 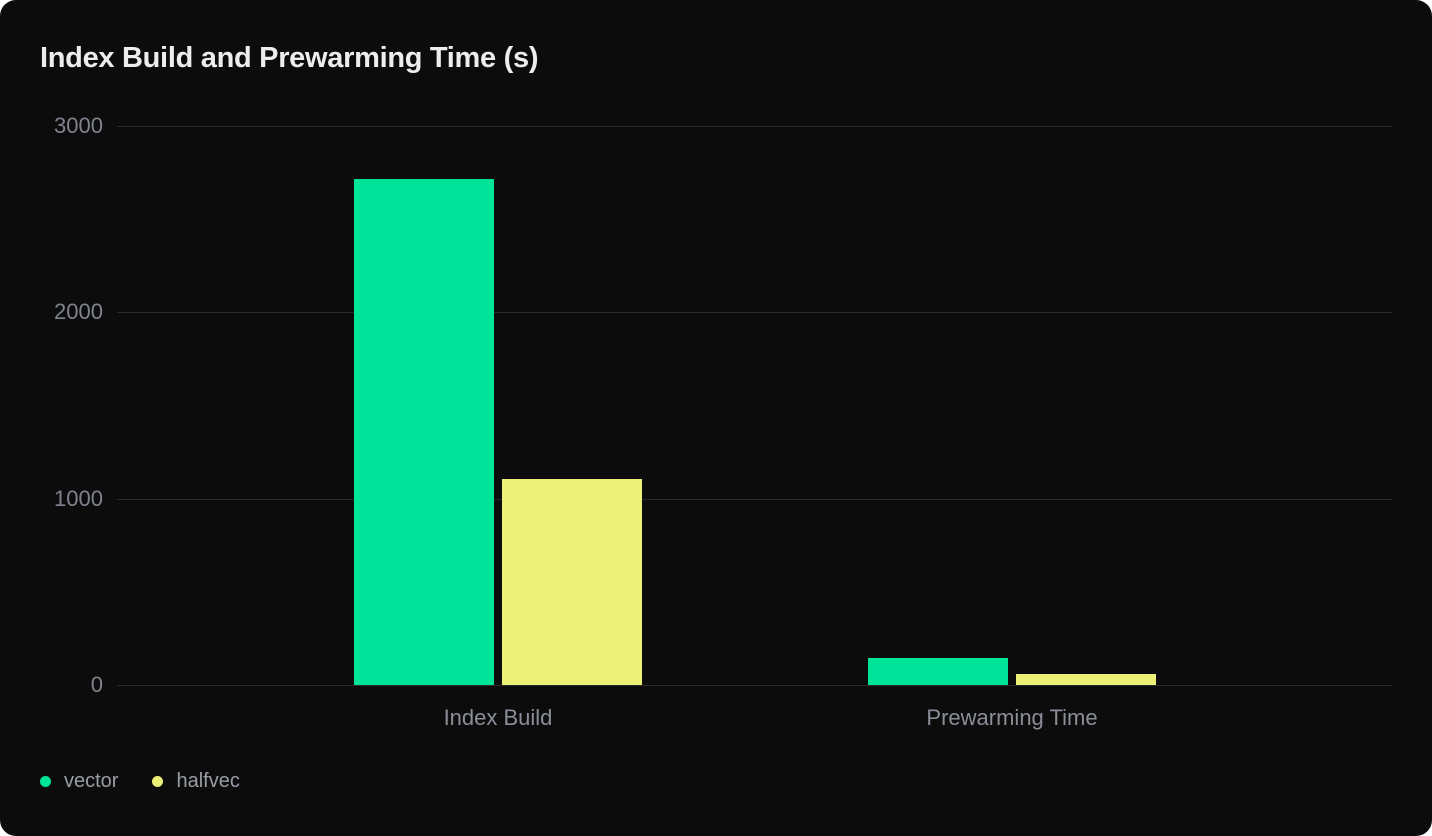 I want to click on x-axis-category-label-index-build: Index Build, so click(x=498, y=717).